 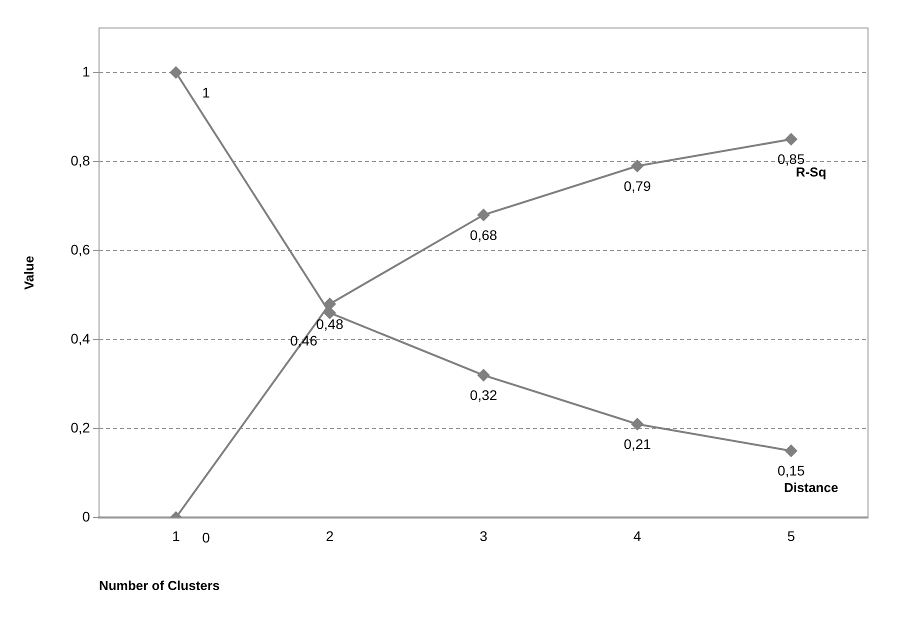 I want to click on y-tick-label: 0,4, so click(x=80, y=338).